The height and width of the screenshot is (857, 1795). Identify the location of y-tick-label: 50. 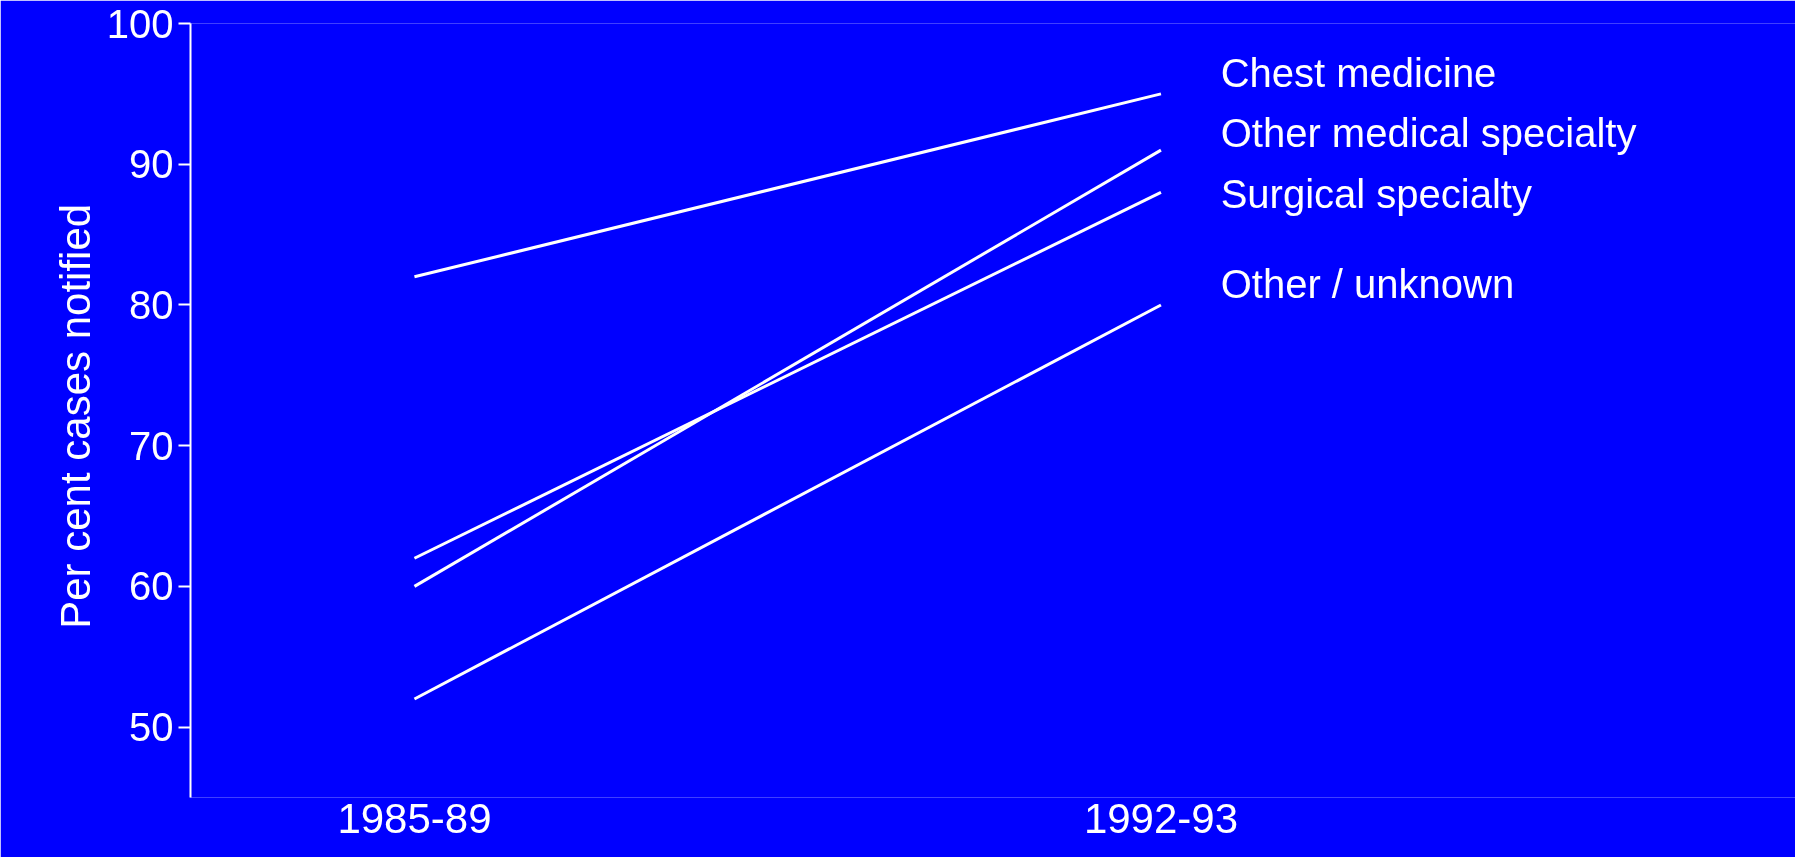
(151, 727).